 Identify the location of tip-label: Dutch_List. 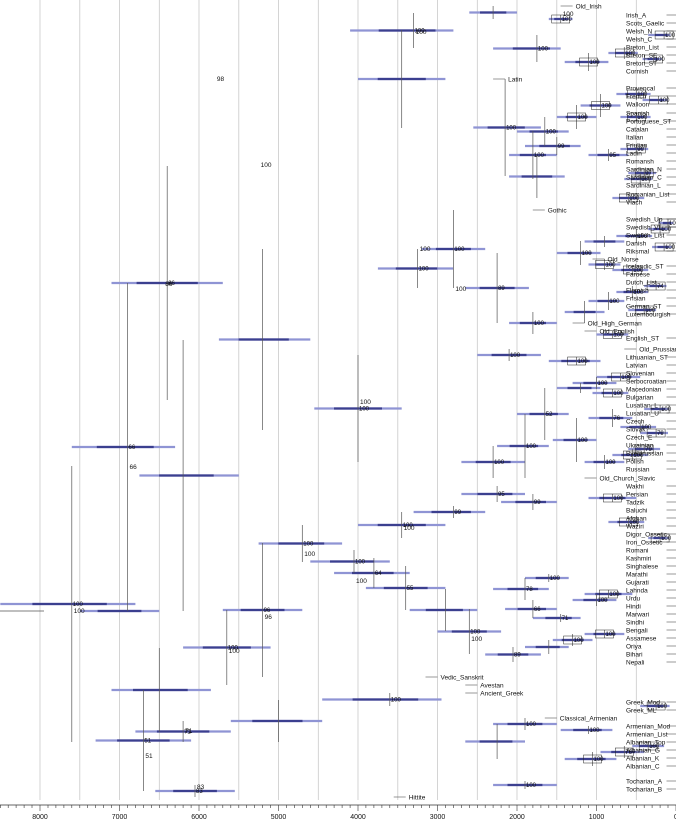
(641, 282).